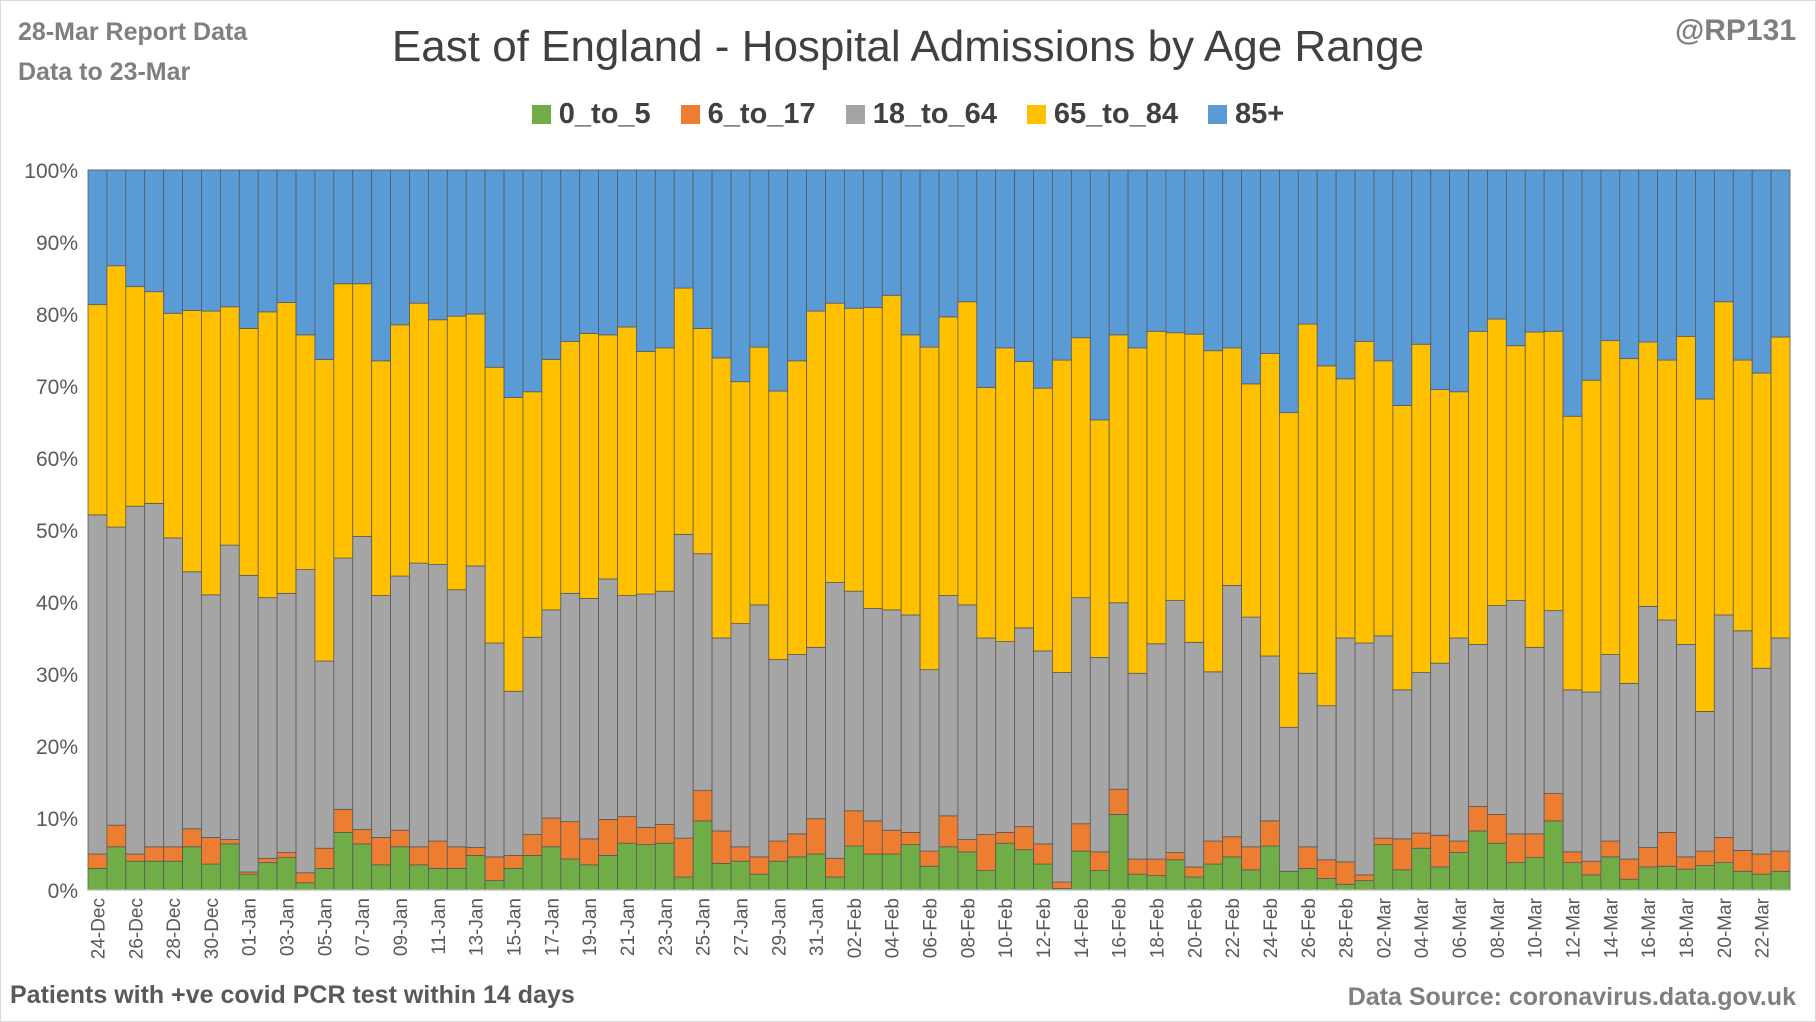 This screenshot has width=1816, height=1022. What do you see at coordinates (590, 927) in the screenshot?
I see `x-tick-label: 19-Jan` at bounding box center [590, 927].